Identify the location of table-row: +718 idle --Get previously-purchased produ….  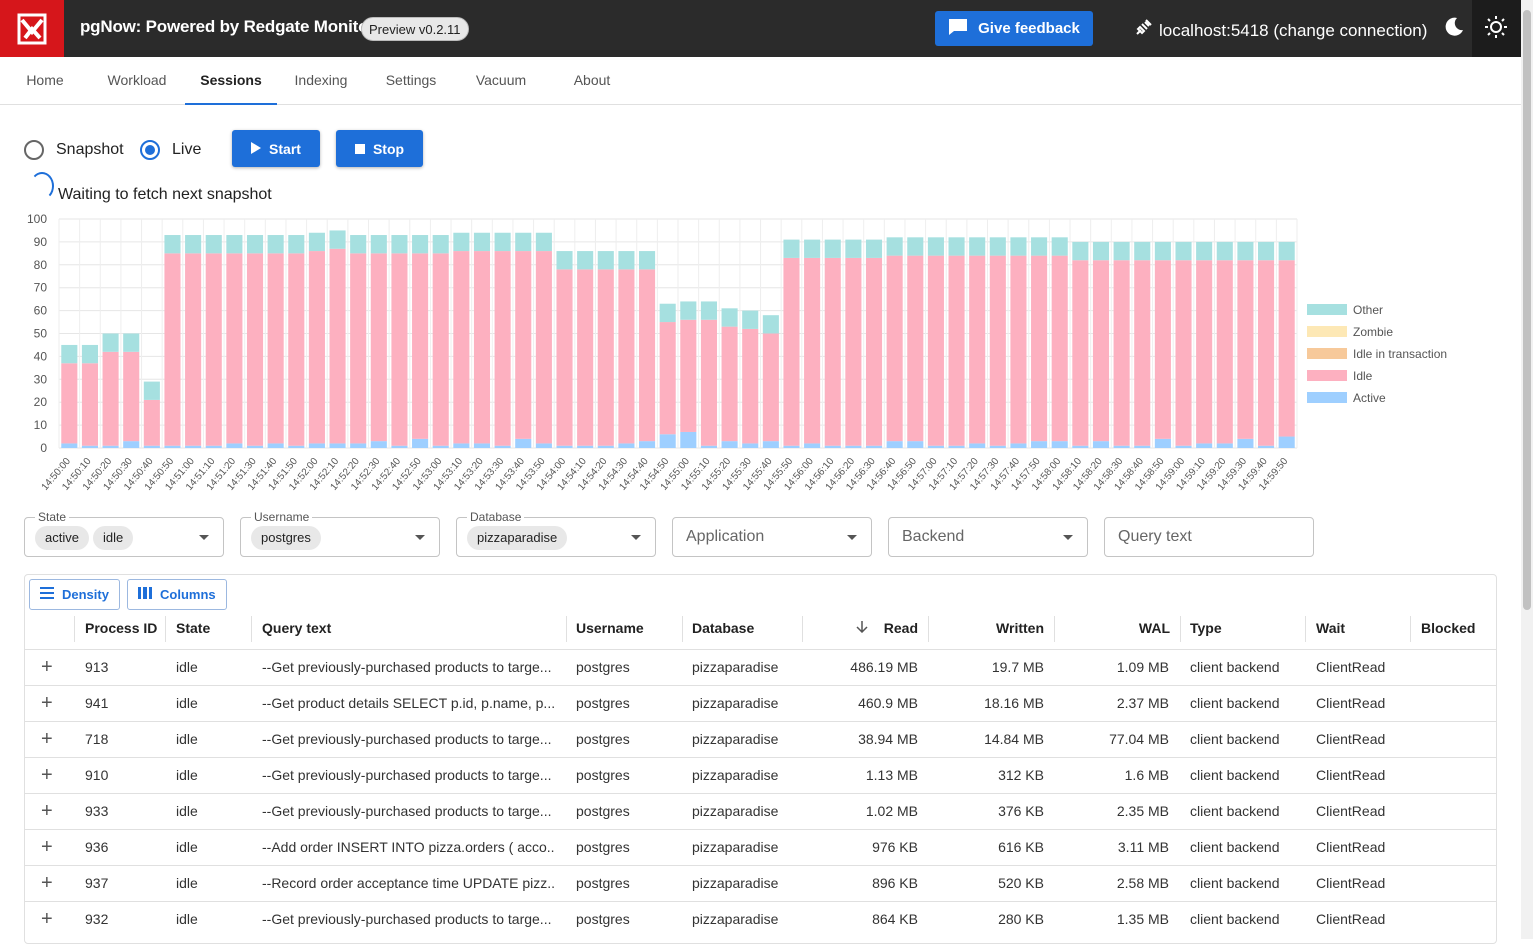
(760, 739).